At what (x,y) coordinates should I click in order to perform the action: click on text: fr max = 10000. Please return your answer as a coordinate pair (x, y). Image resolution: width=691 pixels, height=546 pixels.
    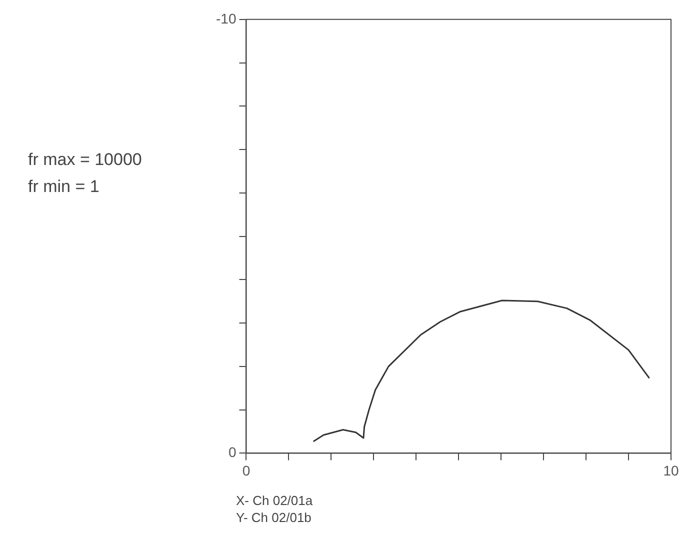
    Looking at the image, I should click on (85, 160).